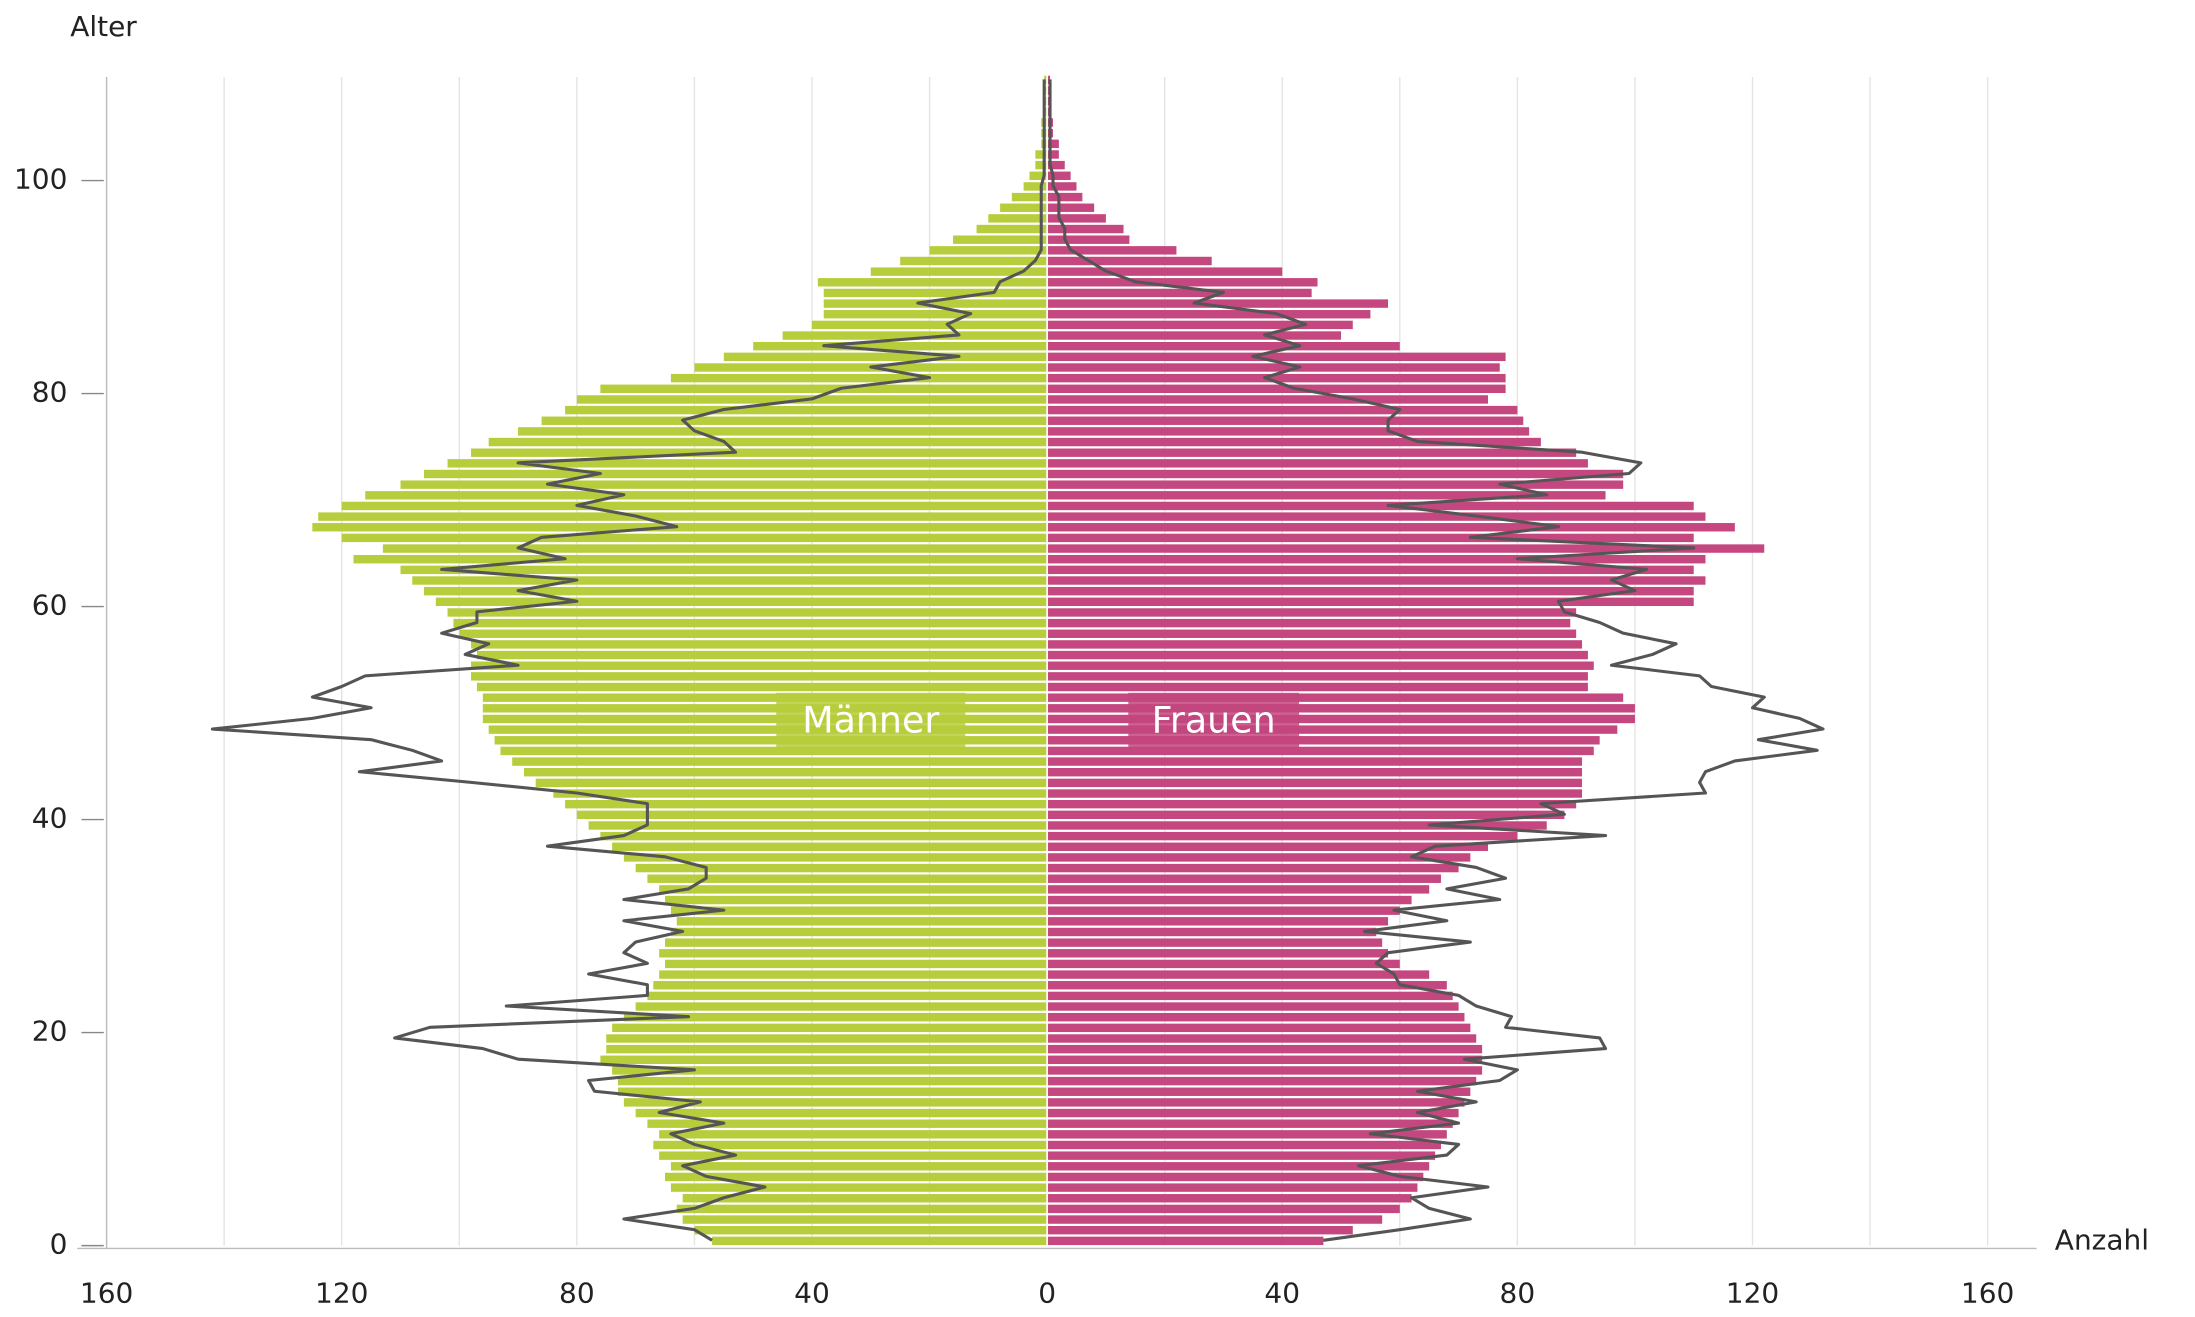 Image resolution: width=2195 pixels, height=1317 pixels. Describe the element at coordinates (577, 1293) in the screenshot. I see `value-tick-label: 80` at that location.